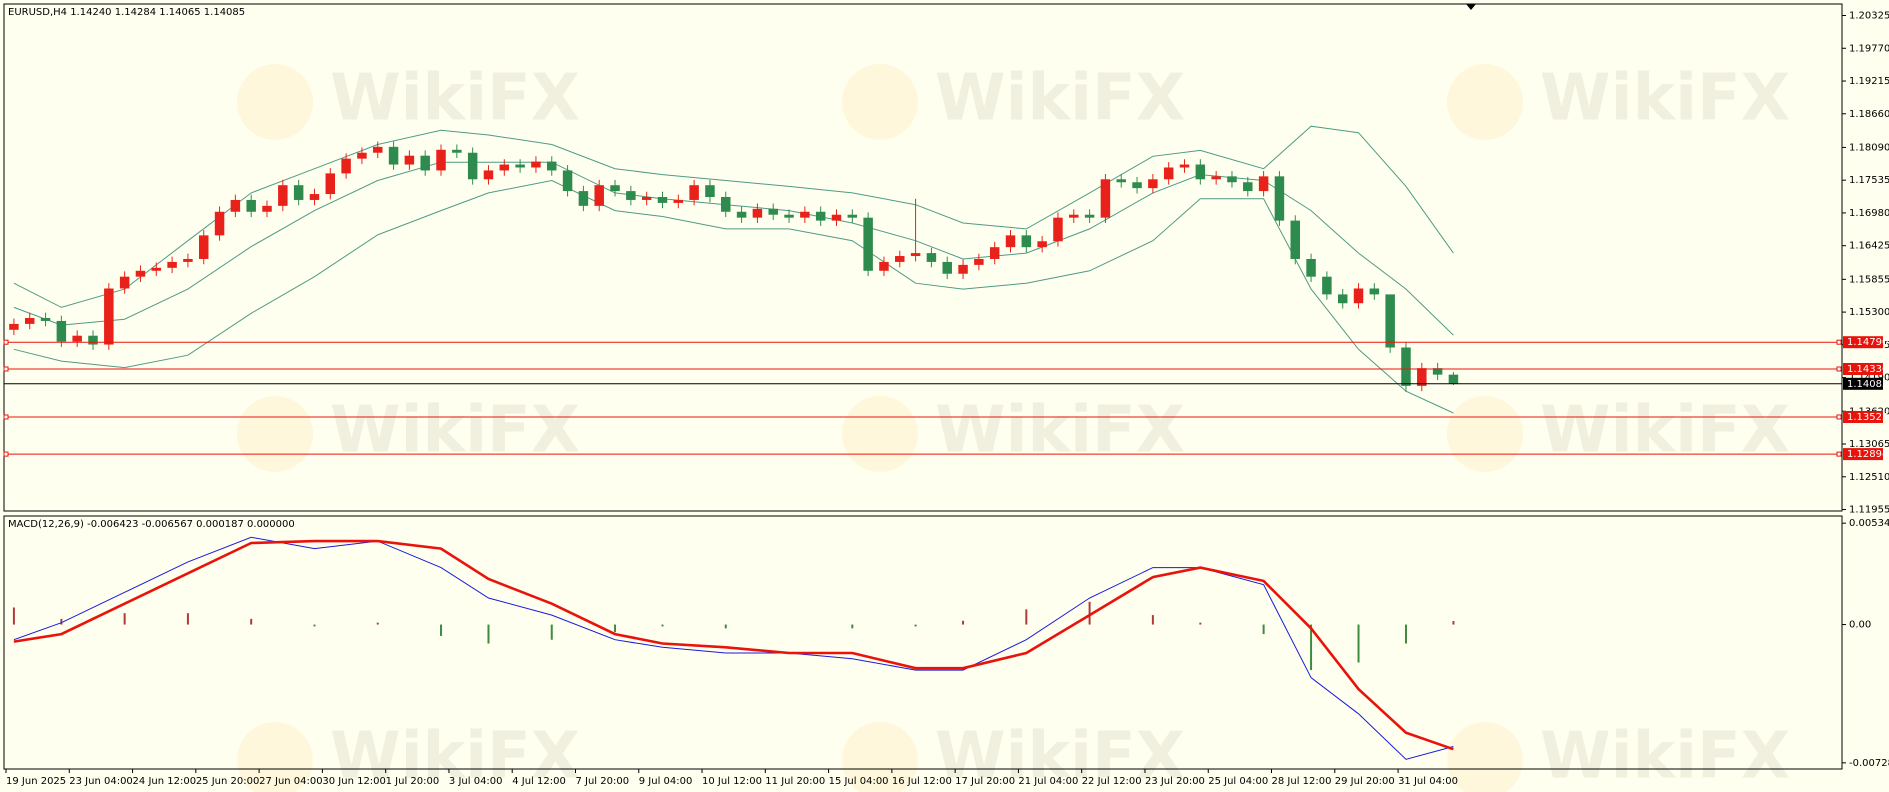  Describe the element at coordinates (228, 781) in the screenshot. I see `x-tick-label: 25 Jun 20:00` at that location.